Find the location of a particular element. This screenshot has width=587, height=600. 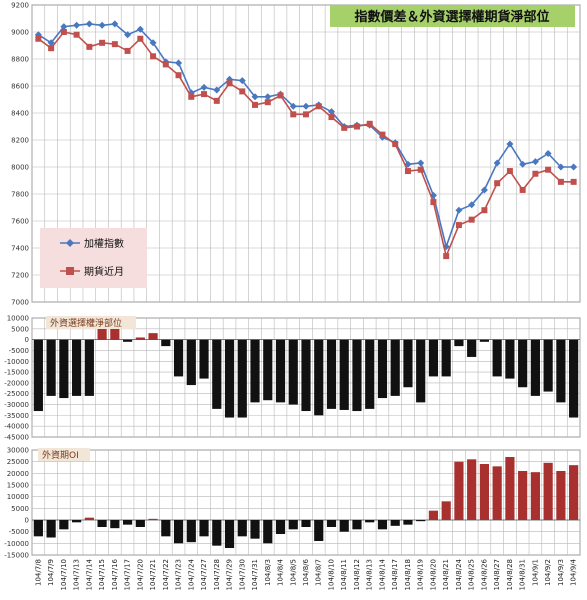

x-tick-label: 104/7/29 is located at coordinates (230, 574).